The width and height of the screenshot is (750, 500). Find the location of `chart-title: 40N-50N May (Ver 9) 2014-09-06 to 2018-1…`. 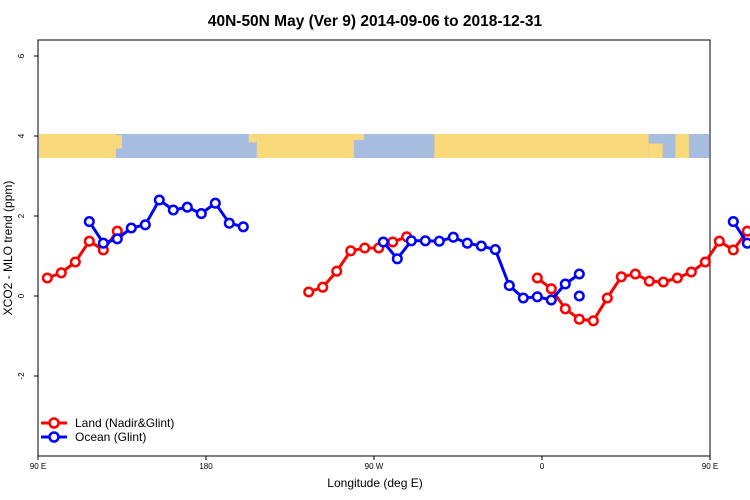

chart-title: 40N-50N May (Ver 9) 2014-09-06 to 2018-1… is located at coordinates (375, 21).